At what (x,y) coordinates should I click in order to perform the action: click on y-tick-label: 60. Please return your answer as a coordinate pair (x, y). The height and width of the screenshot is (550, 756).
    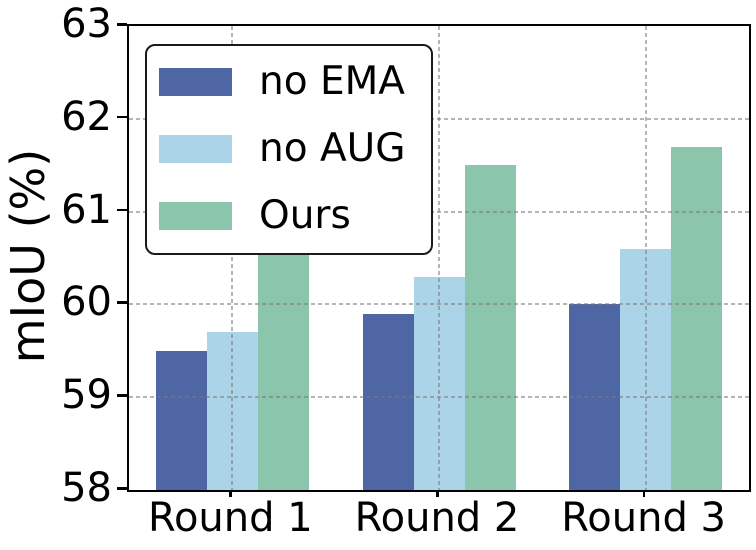
    Looking at the image, I should click on (86, 302).